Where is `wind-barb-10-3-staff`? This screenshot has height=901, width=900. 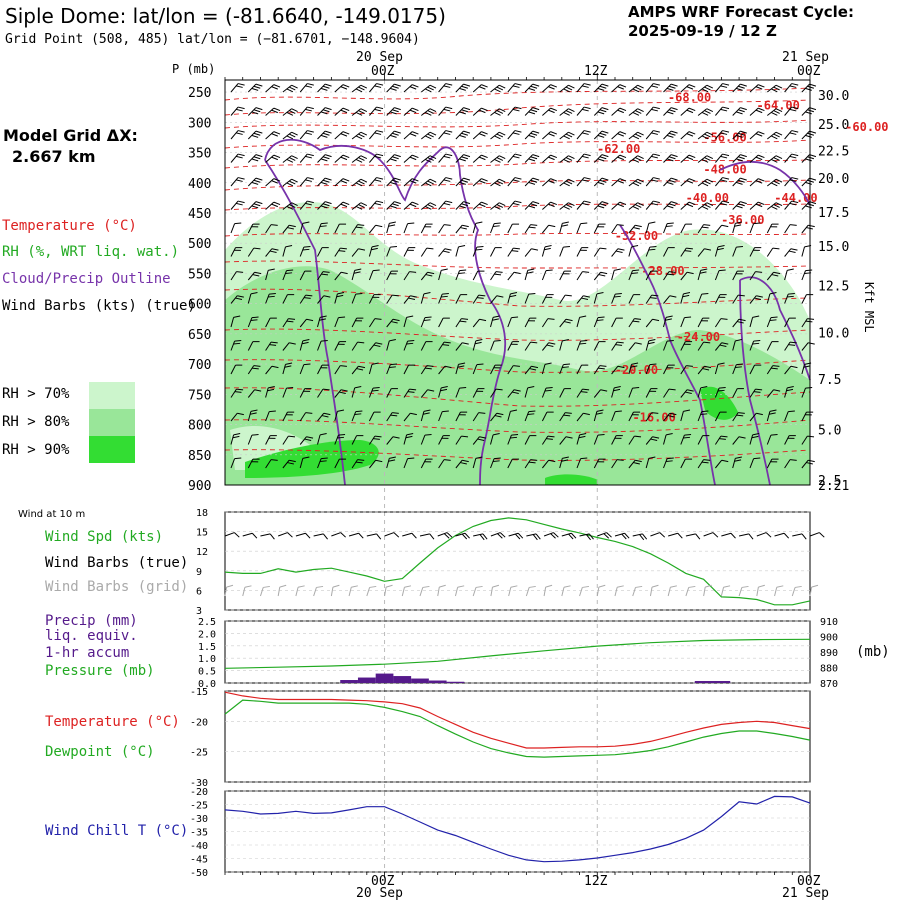
wind-barb-10-3-staff is located at coordinates (285, 323).